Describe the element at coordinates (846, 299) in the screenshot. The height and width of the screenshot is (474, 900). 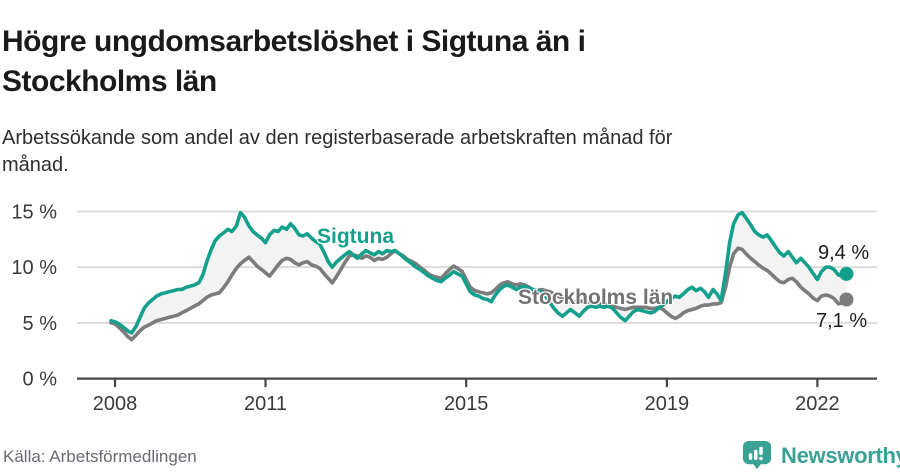
I see `end-dot-stockholms-lan` at that location.